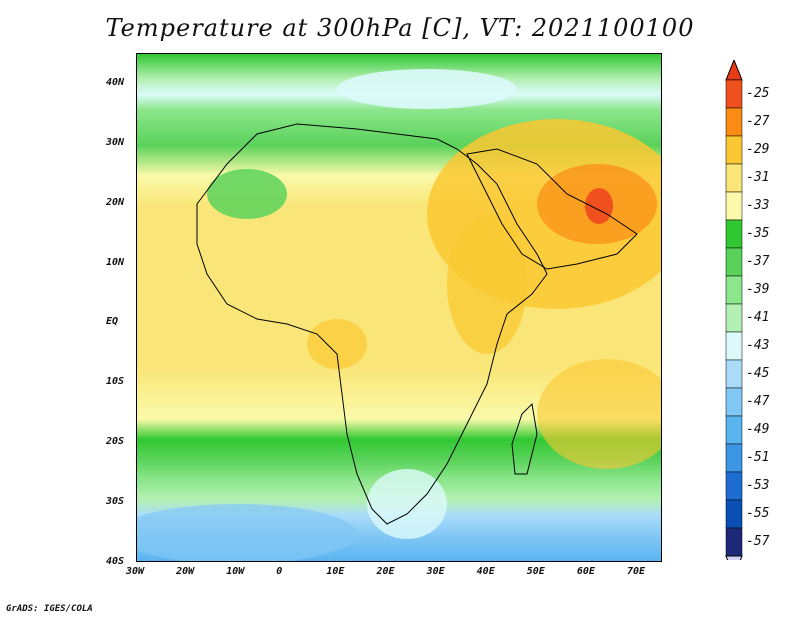 This screenshot has width=800, height=618. Describe the element at coordinates (235, 571) in the screenshot. I see `x-tick-label: 10W` at that location.